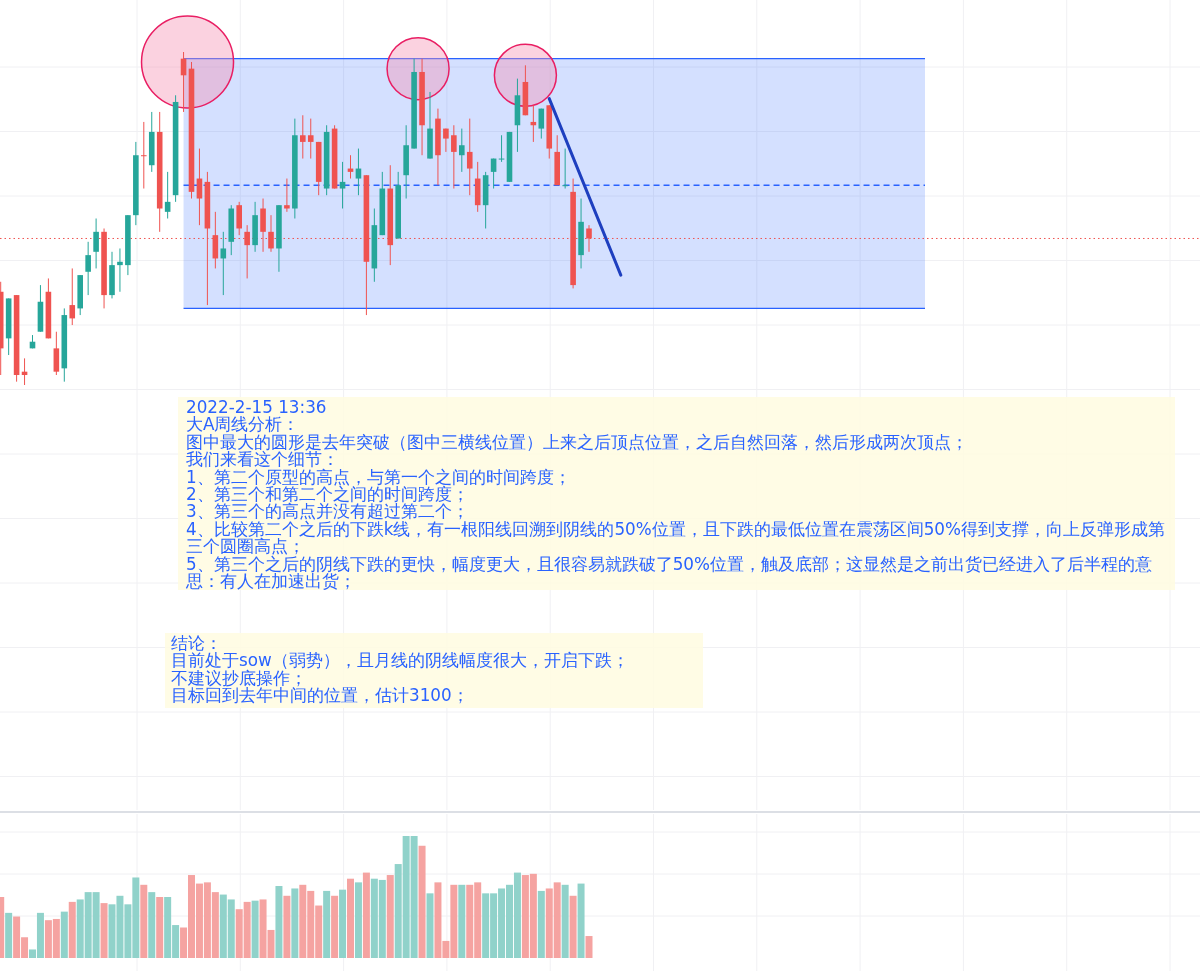  What do you see at coordinates (378, 476) in the screenshot?
I see `text: 1、第二个原型的高点，与第一个之间的时间跨度；` at bounding box center [378, 476].